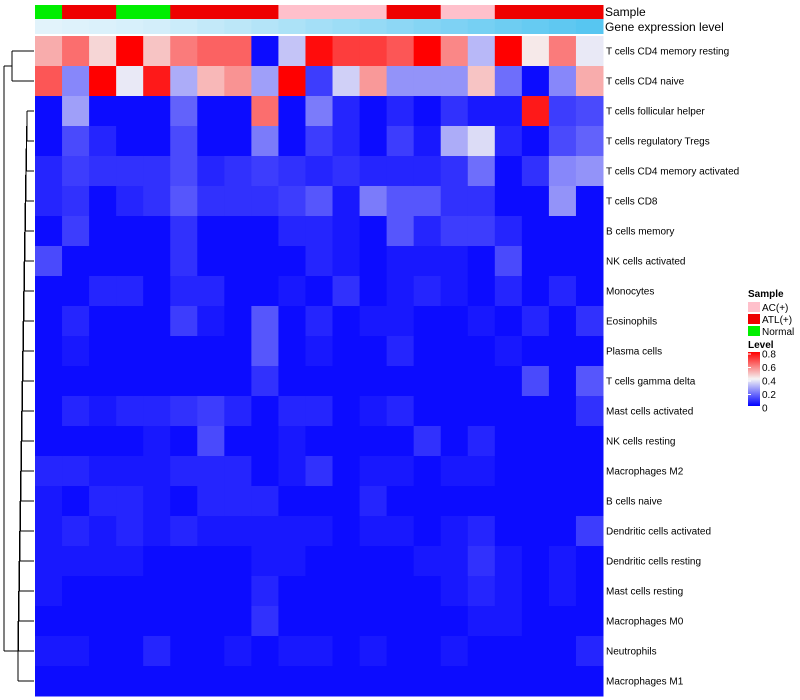  What do you see at coordinates (769, 395) in the screenshot?
I see `legend-level-tick-label: 0.2` at bounding box center [769, 395].